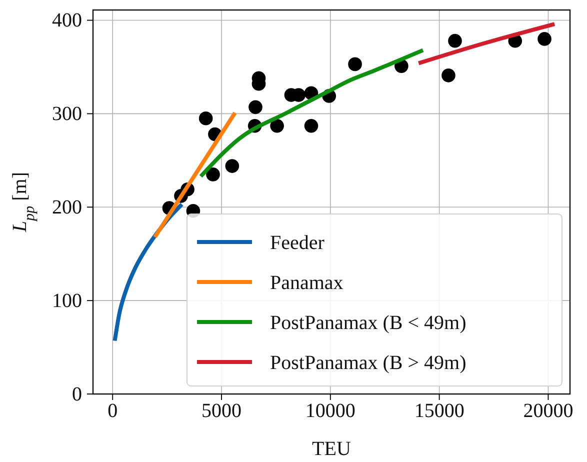  What do you see at coordinates (67, 114) in the screenshot?
I see `y-tick-label: 300` at bounding box center [67, 114].